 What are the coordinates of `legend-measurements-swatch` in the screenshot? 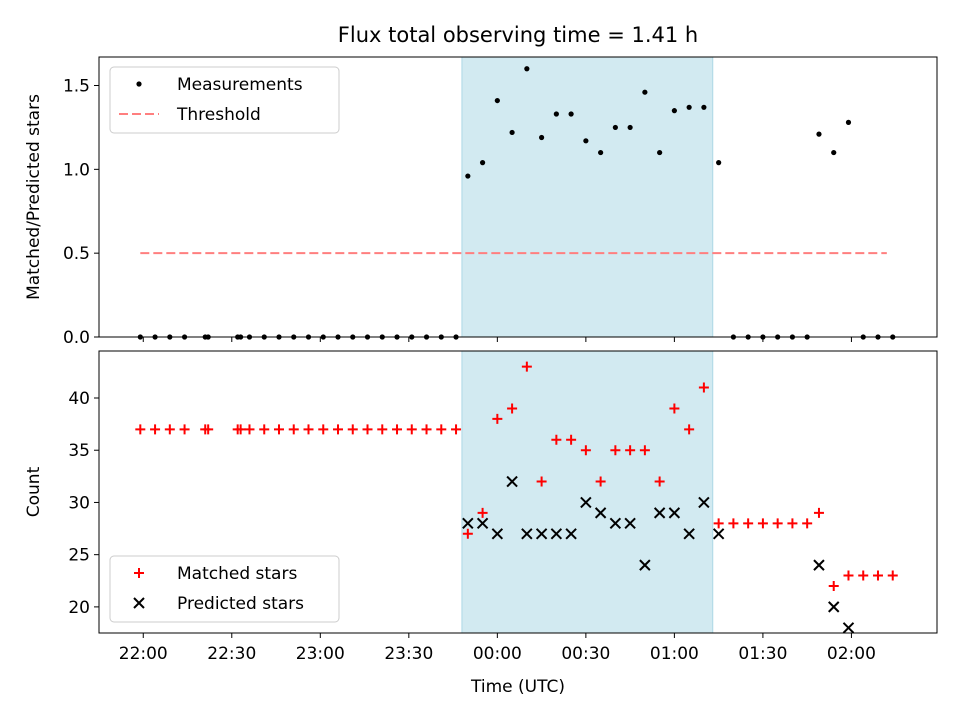 It's located at (139, 84).